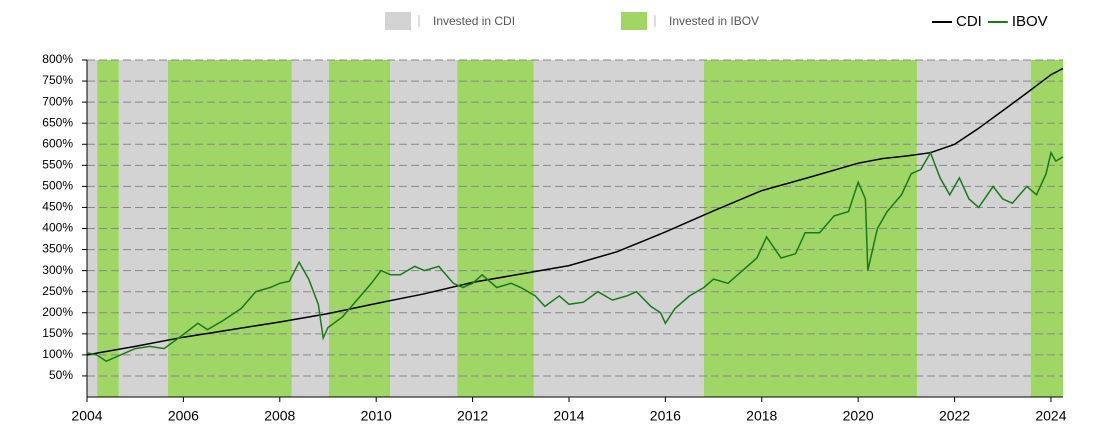 This screenshot has width=1101, height=443. I want to click on legend-label: IBOV, so click(1030, 21).